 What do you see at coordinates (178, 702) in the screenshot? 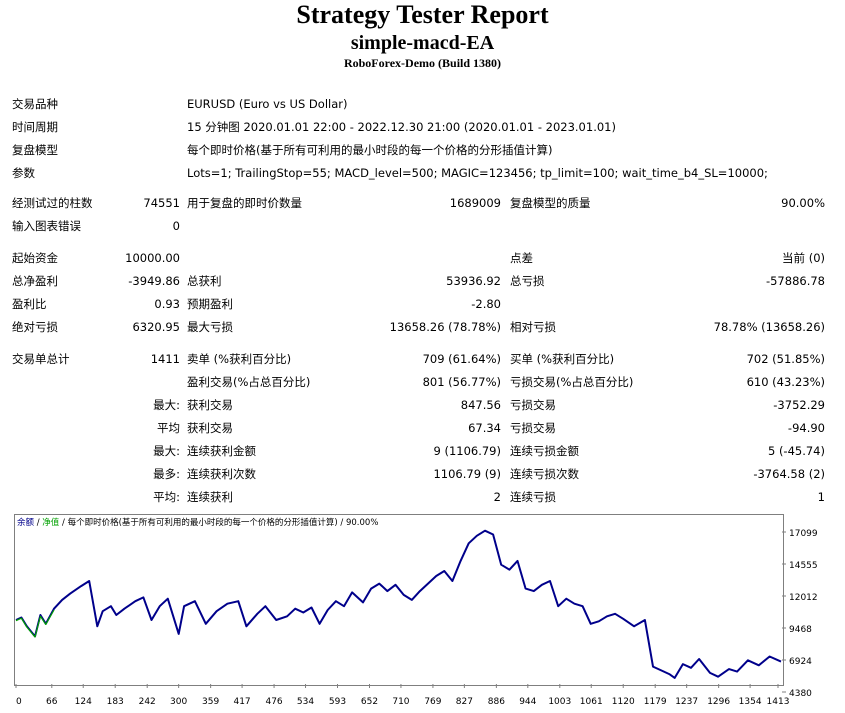
I see `x-tick-label: 300` at bounding box center [178, 702].